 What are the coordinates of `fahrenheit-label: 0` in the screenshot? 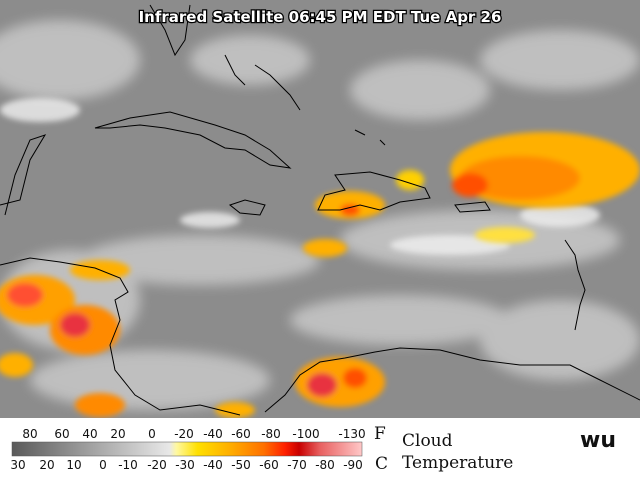 It's located at (152, 434).